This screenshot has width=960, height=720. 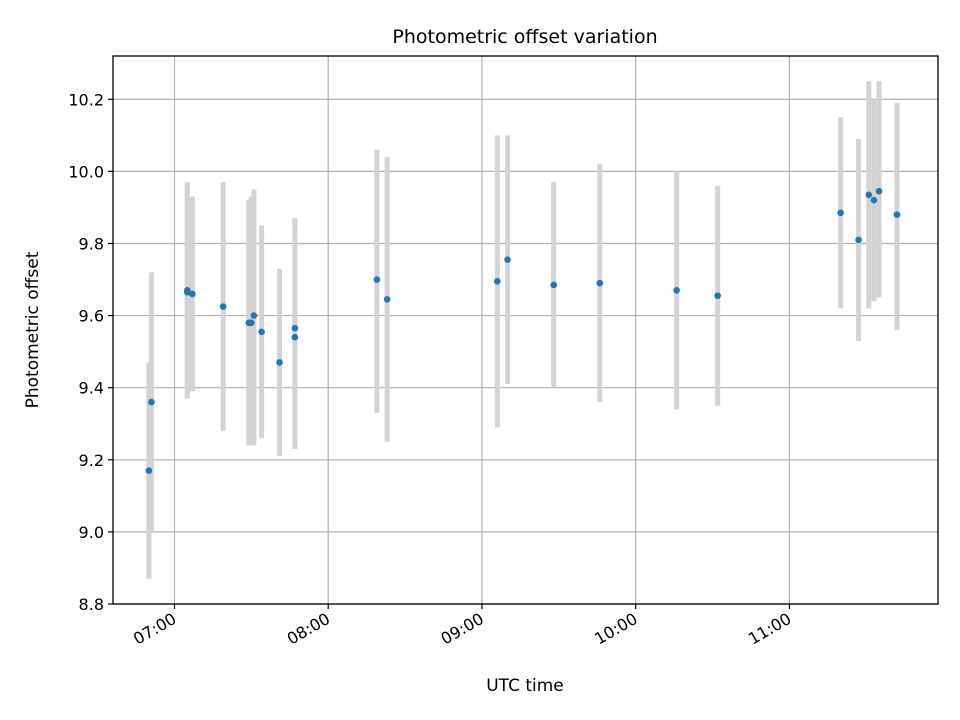 I want to click on x-axis-label: UTC time, so click(x=525, y=686).